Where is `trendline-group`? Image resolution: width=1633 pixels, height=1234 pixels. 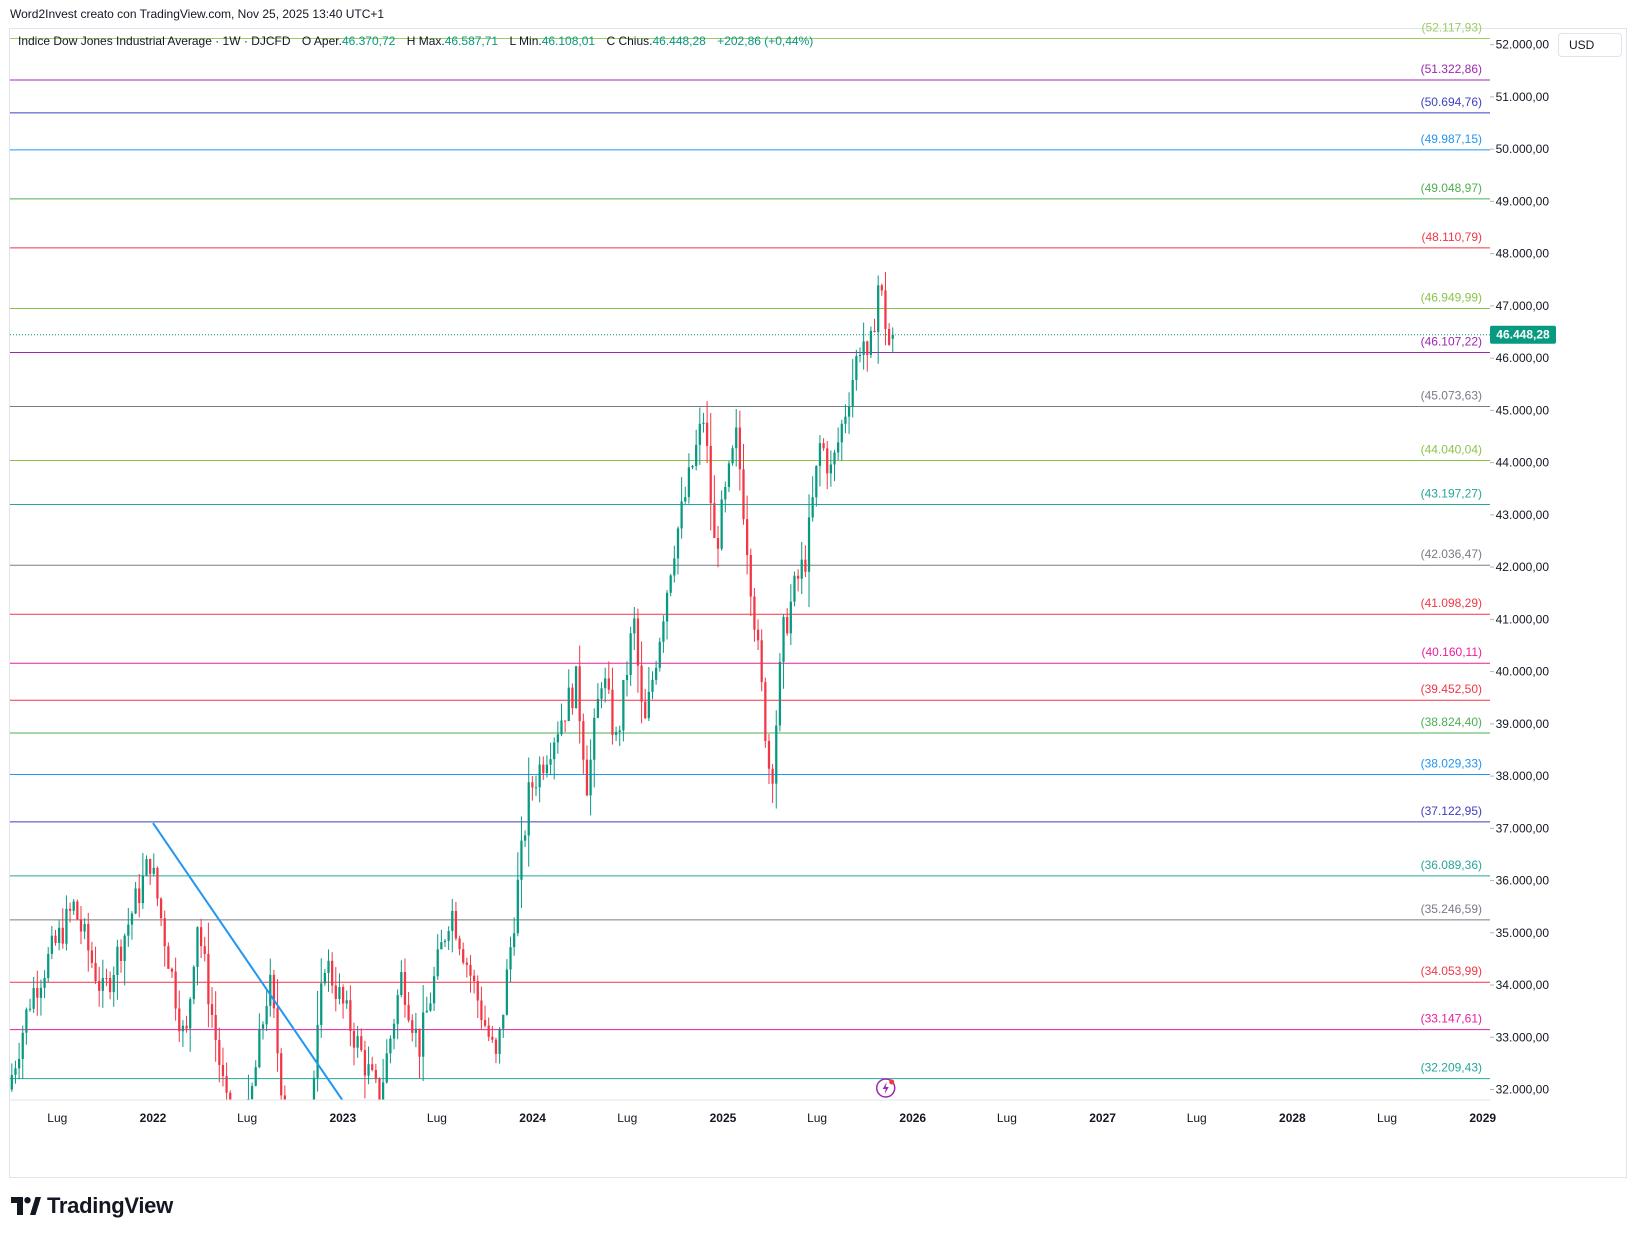
trendline-group is located at coordinates (248, 961).